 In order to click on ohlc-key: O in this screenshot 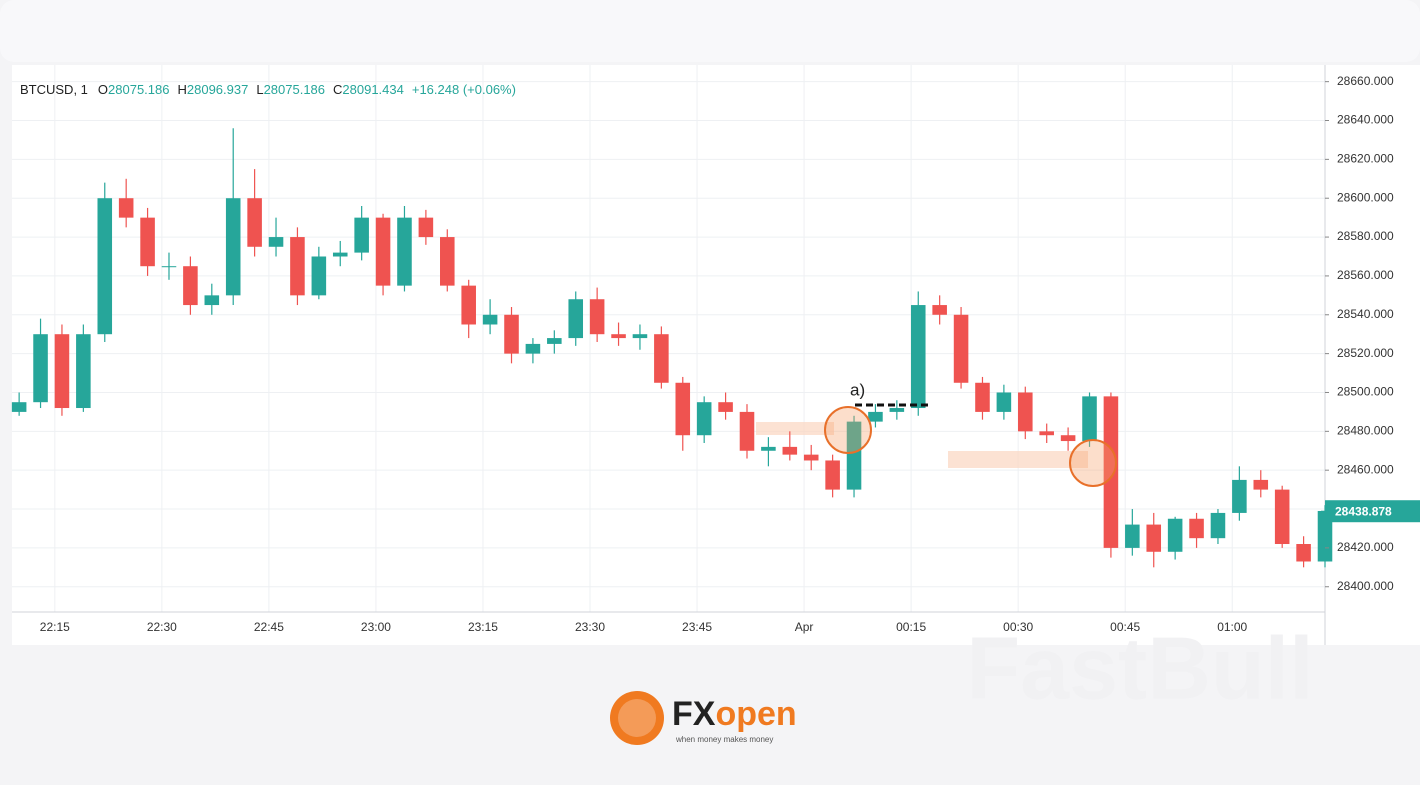, I will do `click(103, 89)`.